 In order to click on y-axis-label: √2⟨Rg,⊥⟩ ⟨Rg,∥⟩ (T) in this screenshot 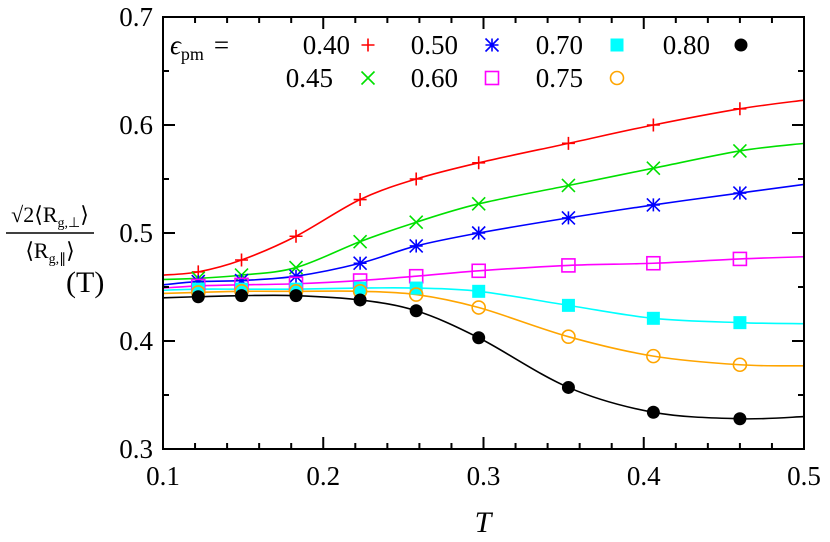, I will do `click(55, 250)`.